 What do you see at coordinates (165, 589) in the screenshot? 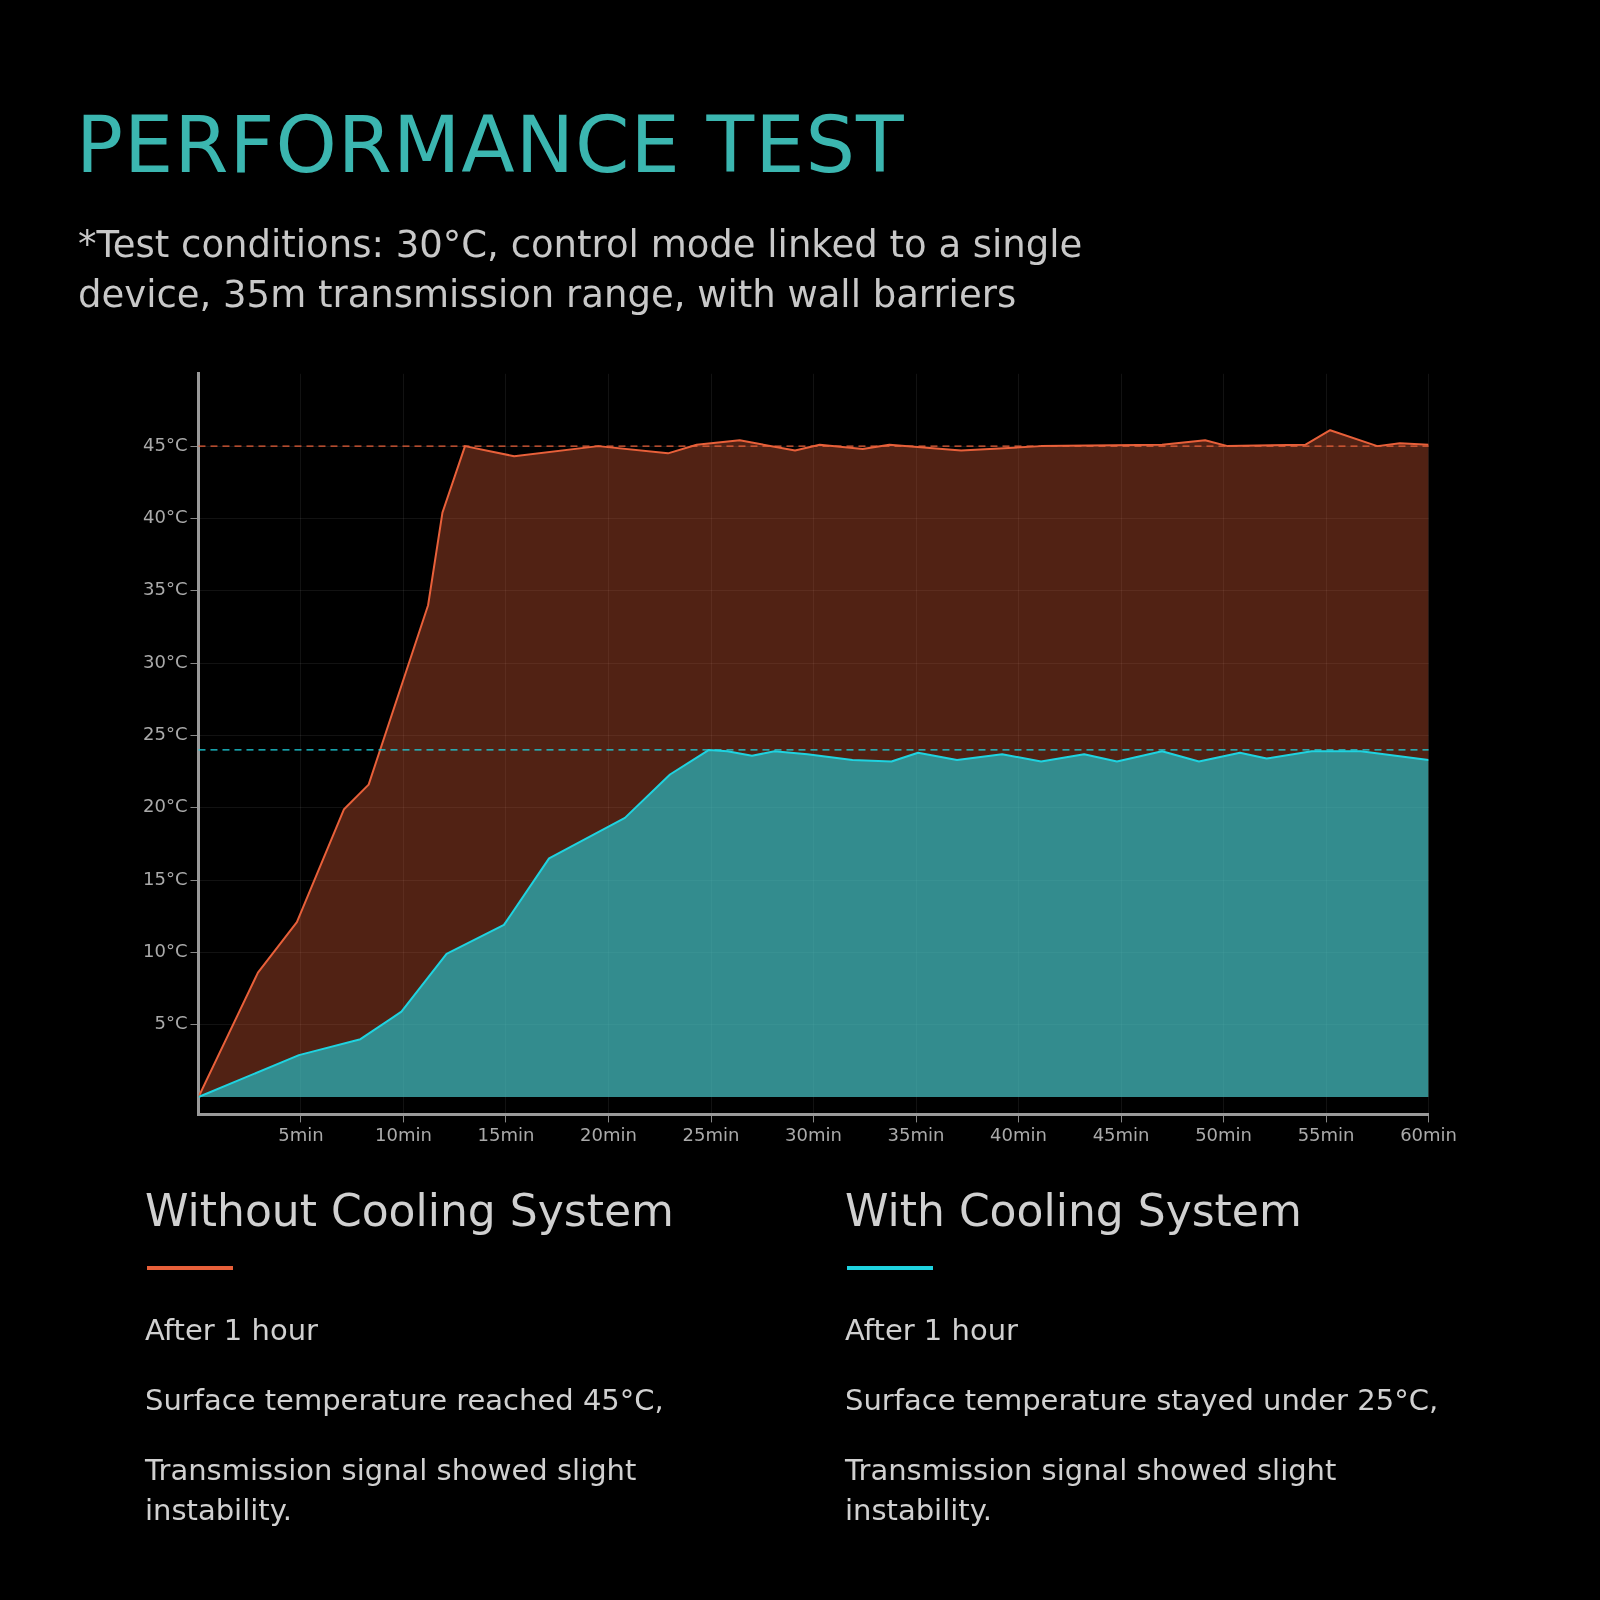
I see `y-tick-label: 35°C` at bounding box center [165, 589].